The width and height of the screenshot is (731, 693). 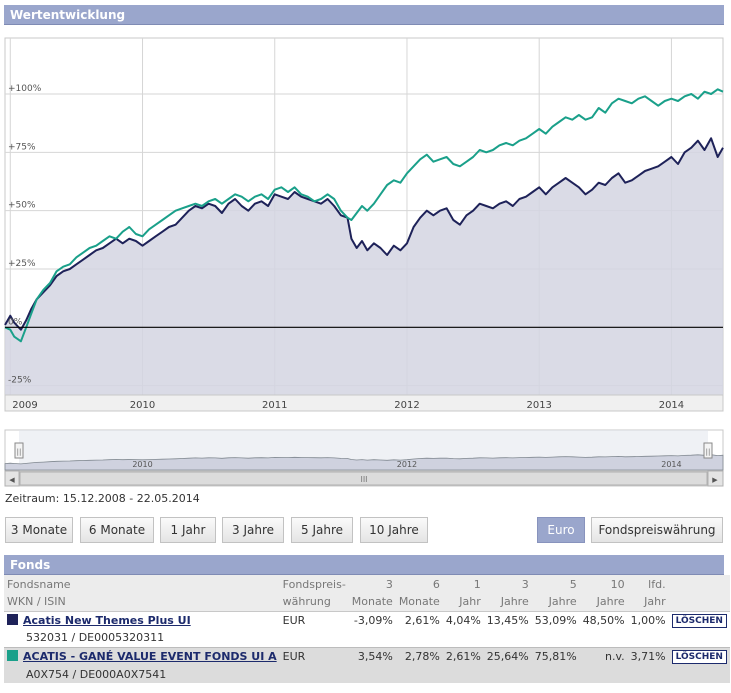 What do you see at coordinates (364, 450) in the screenshot?
I see `navigator: 2010 2012 2014 || ||` at bounding box center [364, 450].